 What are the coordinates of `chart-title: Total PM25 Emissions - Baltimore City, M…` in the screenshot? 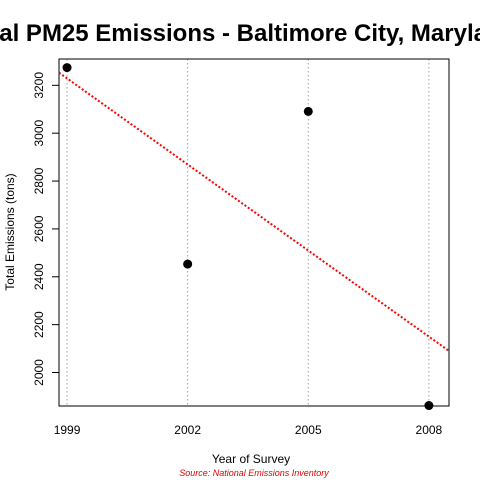 It's located at (240, 33).